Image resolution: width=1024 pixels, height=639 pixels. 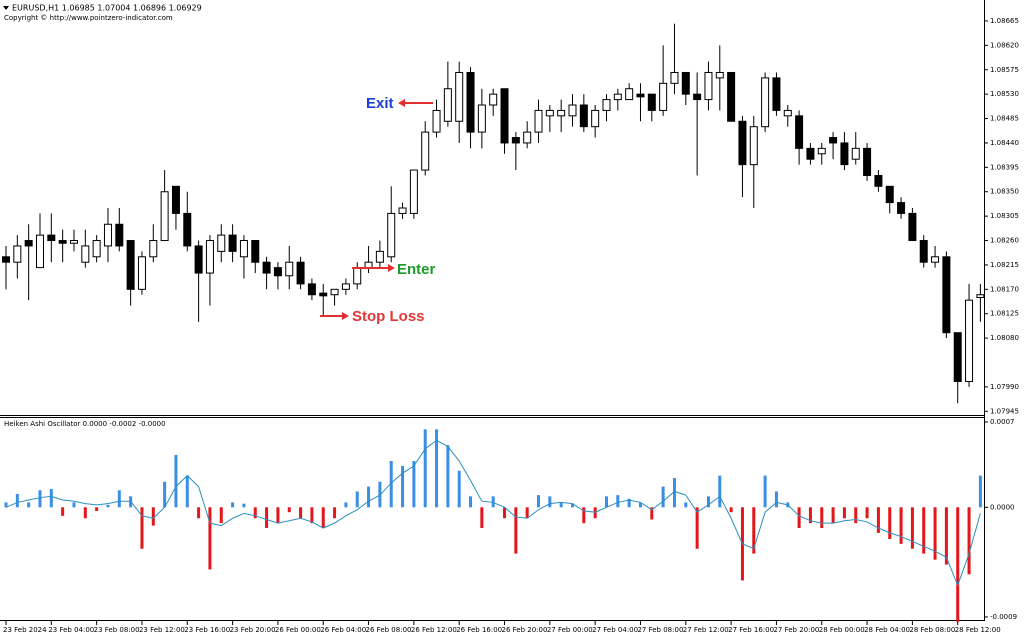 What do you see at coordinates (1004, 21) in the screenshot?
I see `y-tick-label: 1.08665` at bounding box center [1004, 21].